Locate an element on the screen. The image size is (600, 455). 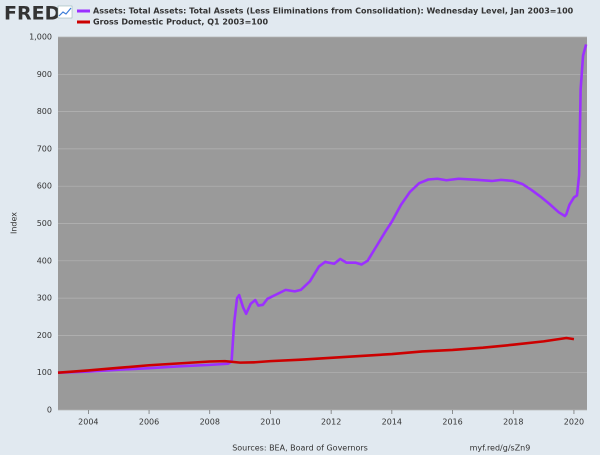
y-tick-label: 100 is located at coordinates (44, 372).